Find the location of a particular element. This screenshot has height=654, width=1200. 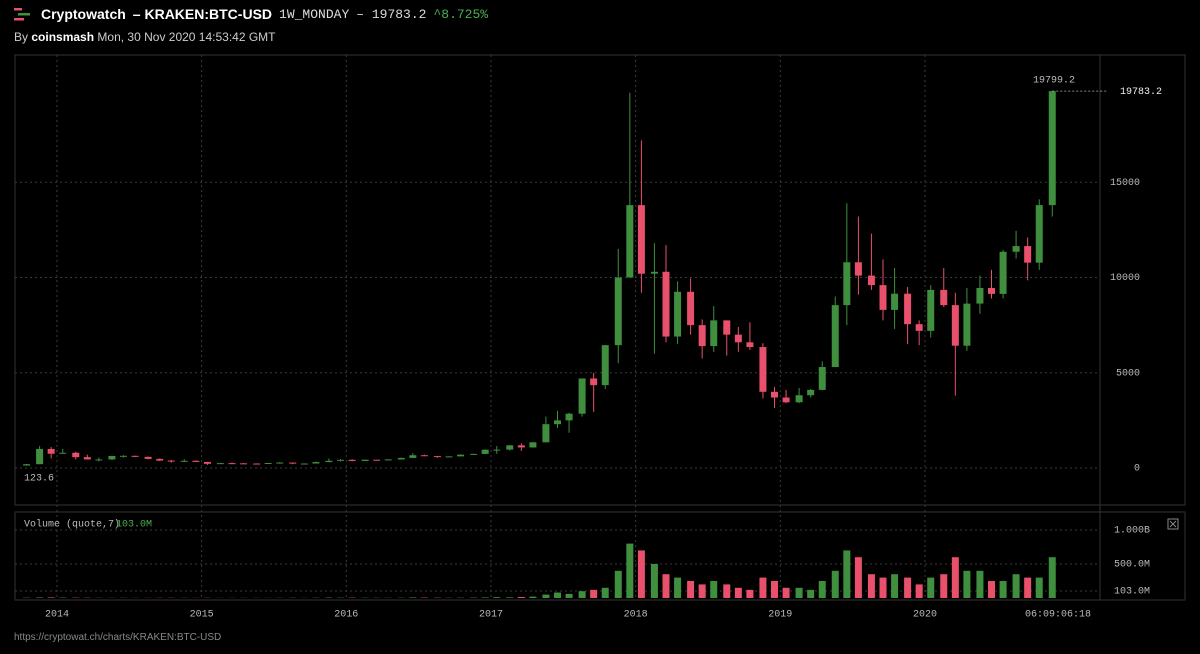

author: coinsmash is located at coordinates (63, 37).